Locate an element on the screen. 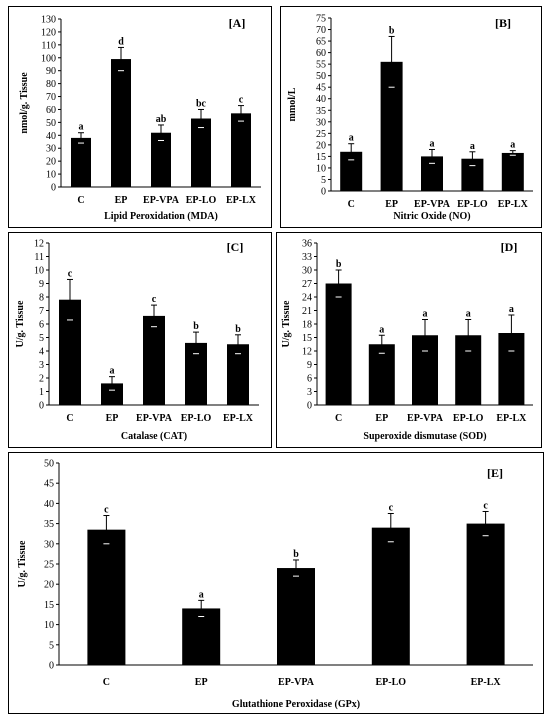  chart-b-y-tick-label: 25 is located at coordinates (321, 134).